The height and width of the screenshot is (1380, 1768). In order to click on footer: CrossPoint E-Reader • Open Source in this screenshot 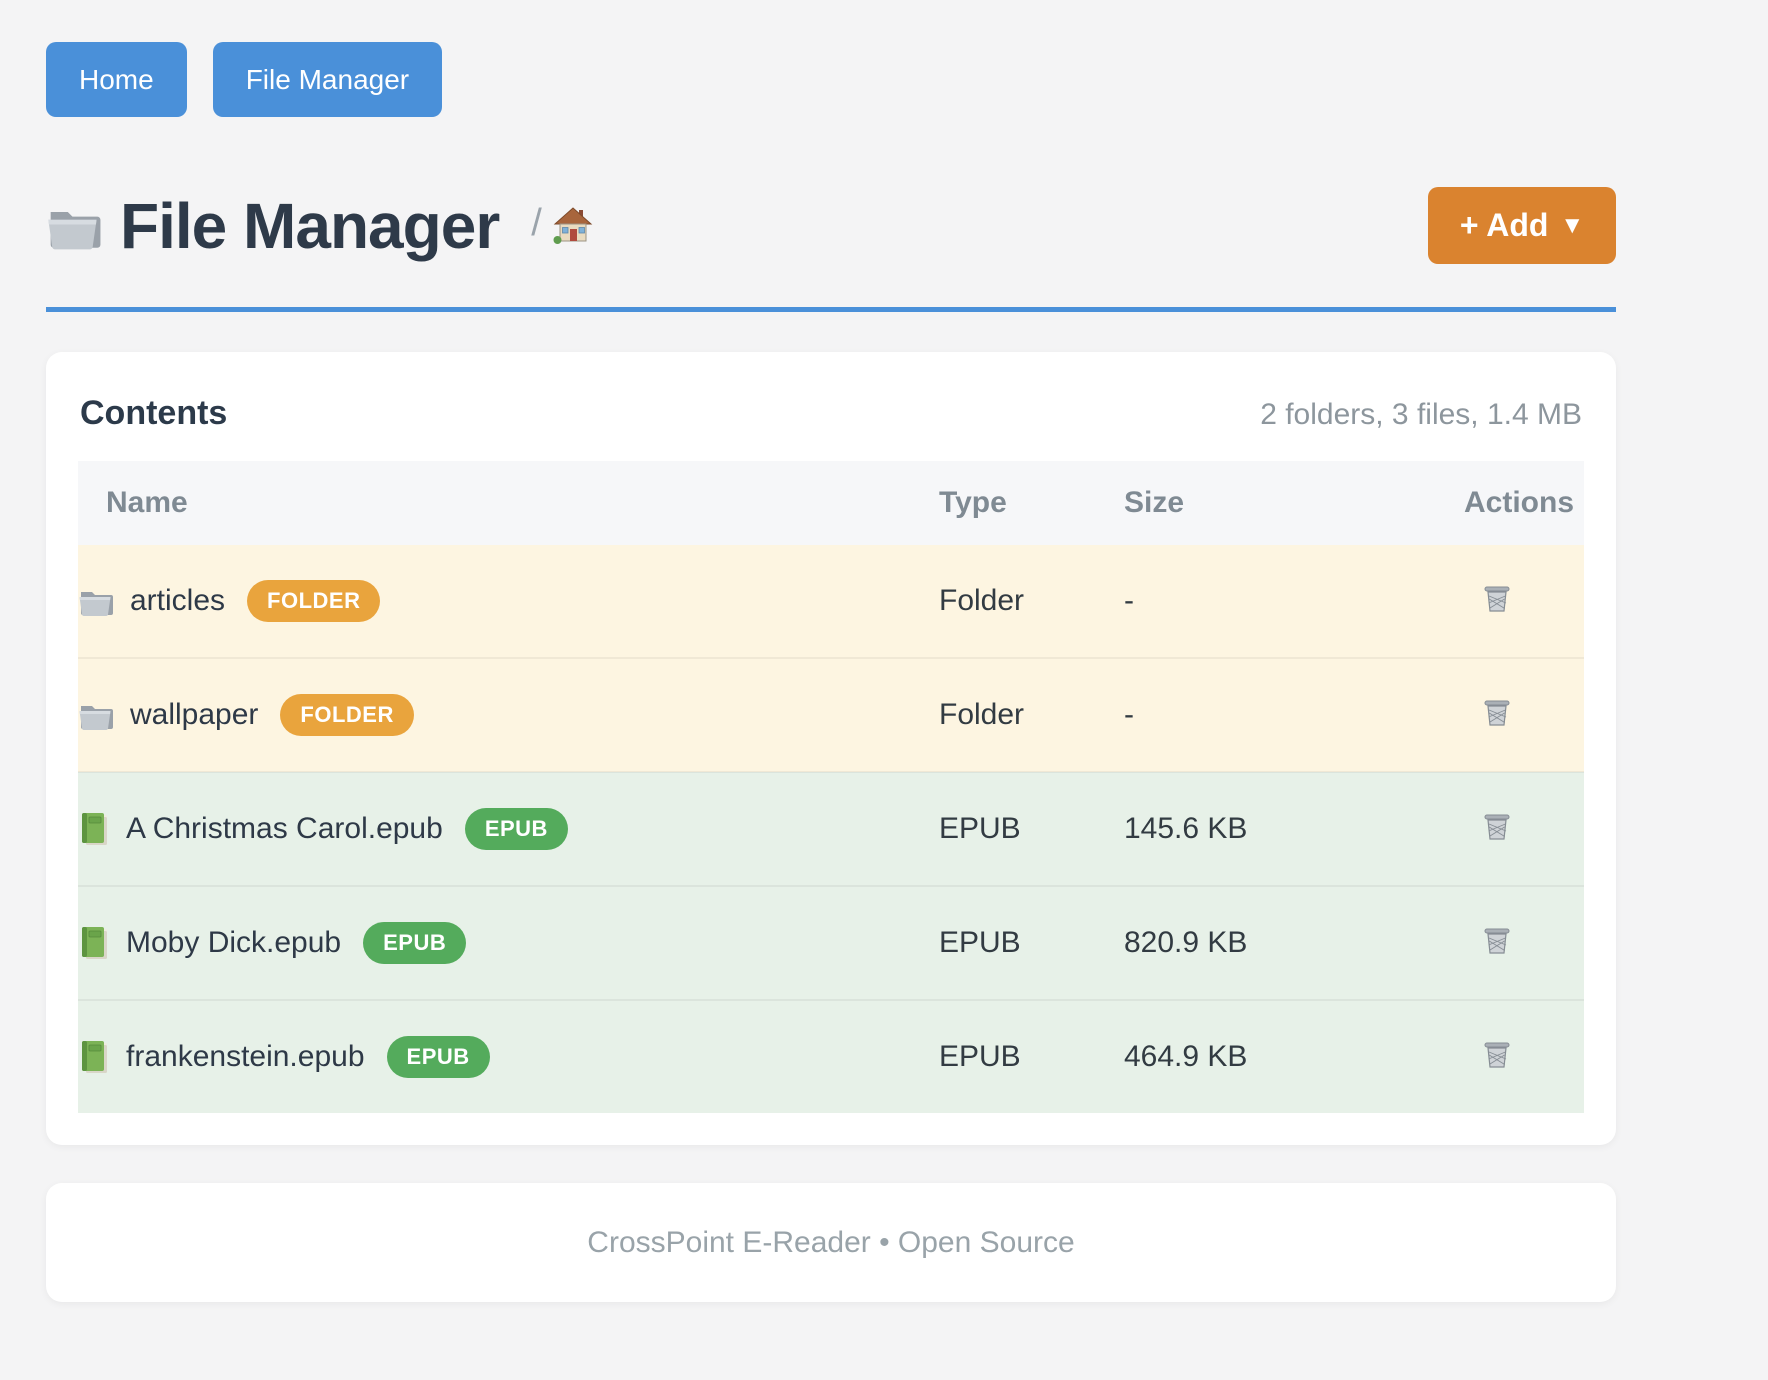, I will do `click(831, 1242)`.